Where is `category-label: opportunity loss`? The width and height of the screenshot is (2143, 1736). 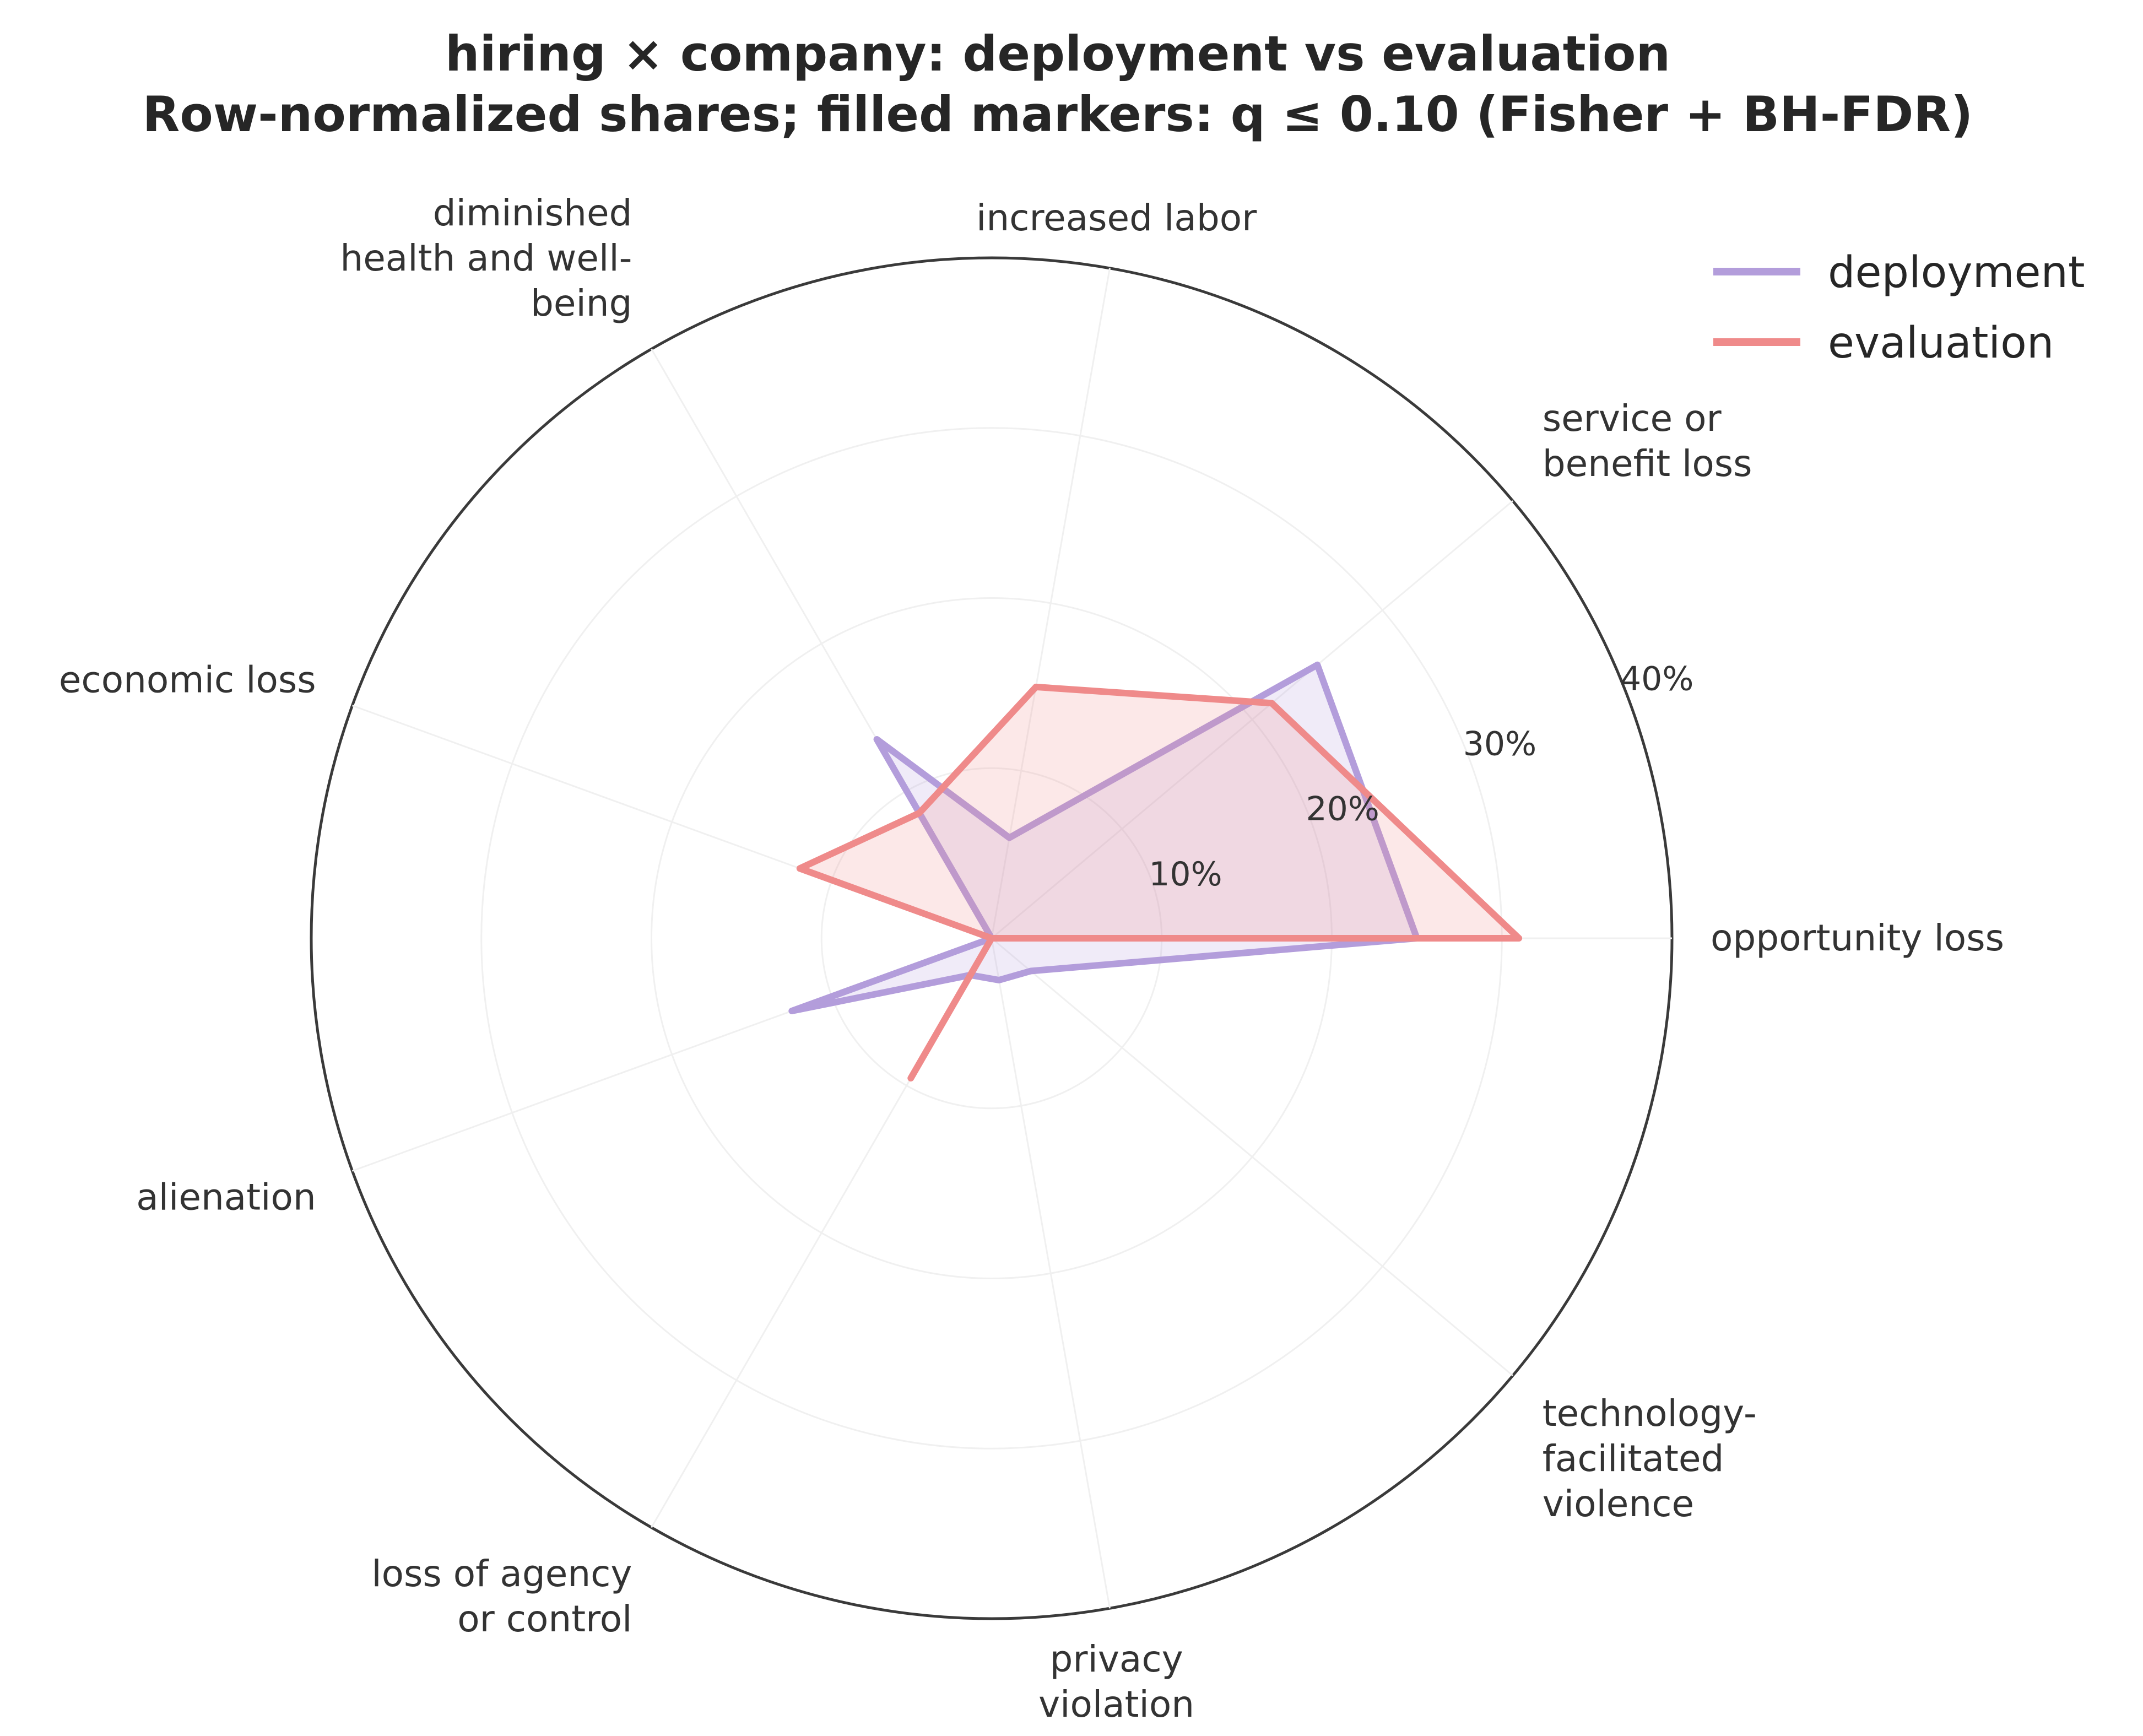 category-label: opportunity loss is located at coordinates (1858, 938).